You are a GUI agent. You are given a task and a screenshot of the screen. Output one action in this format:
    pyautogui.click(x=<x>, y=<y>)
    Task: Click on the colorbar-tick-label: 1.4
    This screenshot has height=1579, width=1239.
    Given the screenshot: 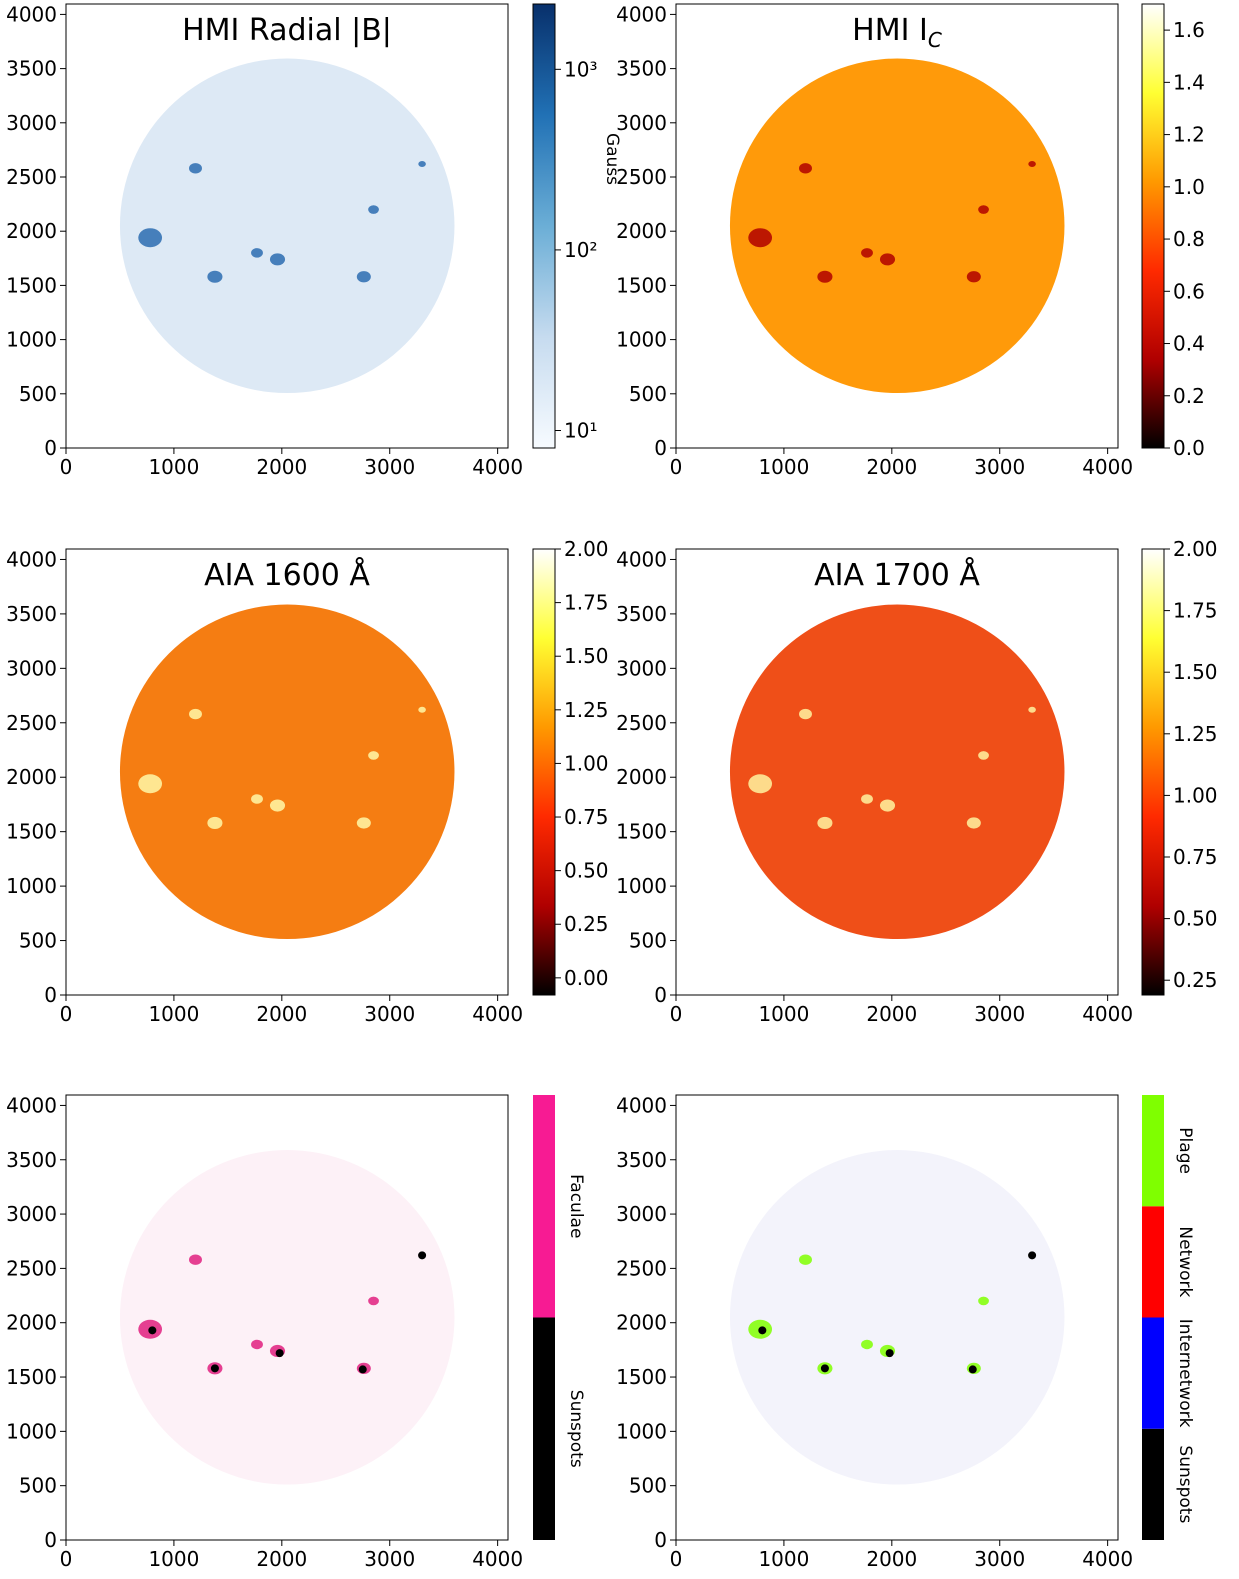 What is the action you would take?
    pyautogui.click(x=1189, y=82)
    